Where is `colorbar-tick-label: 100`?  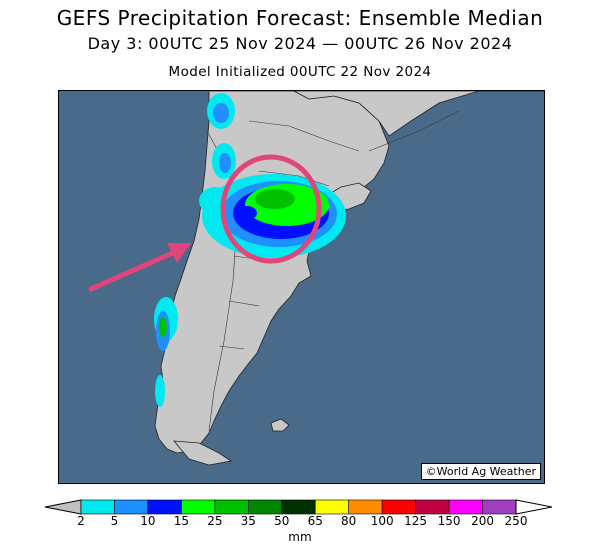
colorbar-tick-label: 100 is located at coordinates (382, 521).